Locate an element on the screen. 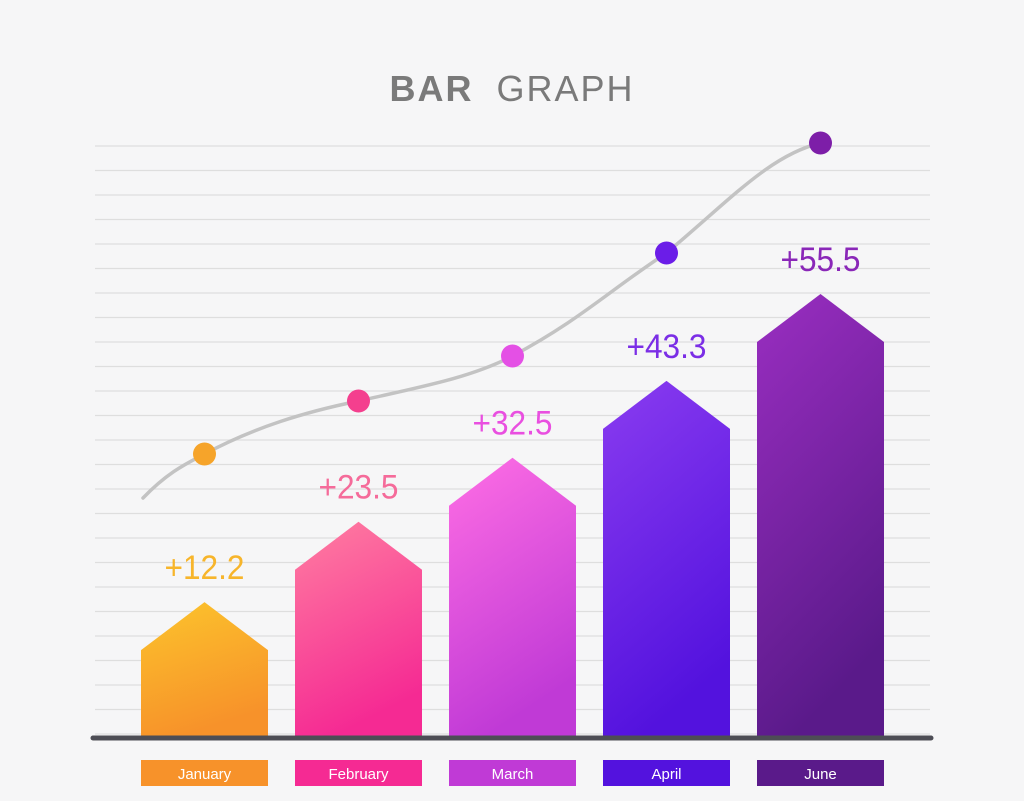 This screenshot has width=1024, height=801. trend-point-april is located at coordinates (666, 253).